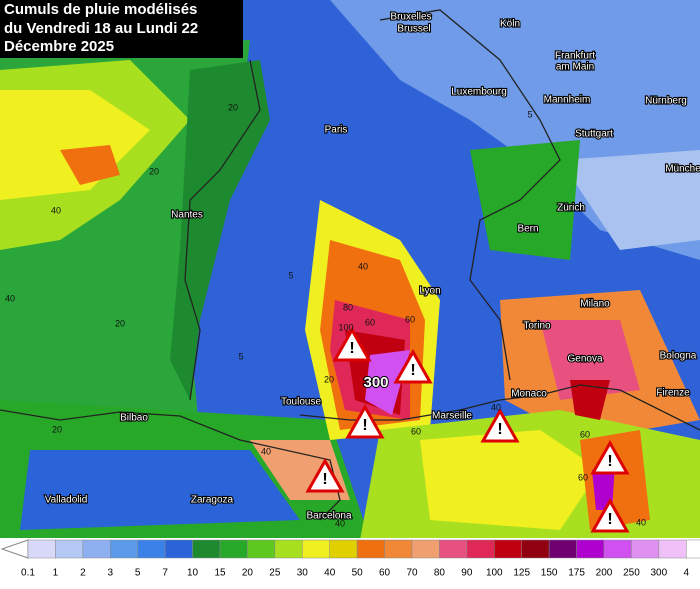 The height and width of the screenshot is (589, 700). Describe the element at coordinates (429, 291) in the screenshot. I see `city-label: Lyon` at that location.